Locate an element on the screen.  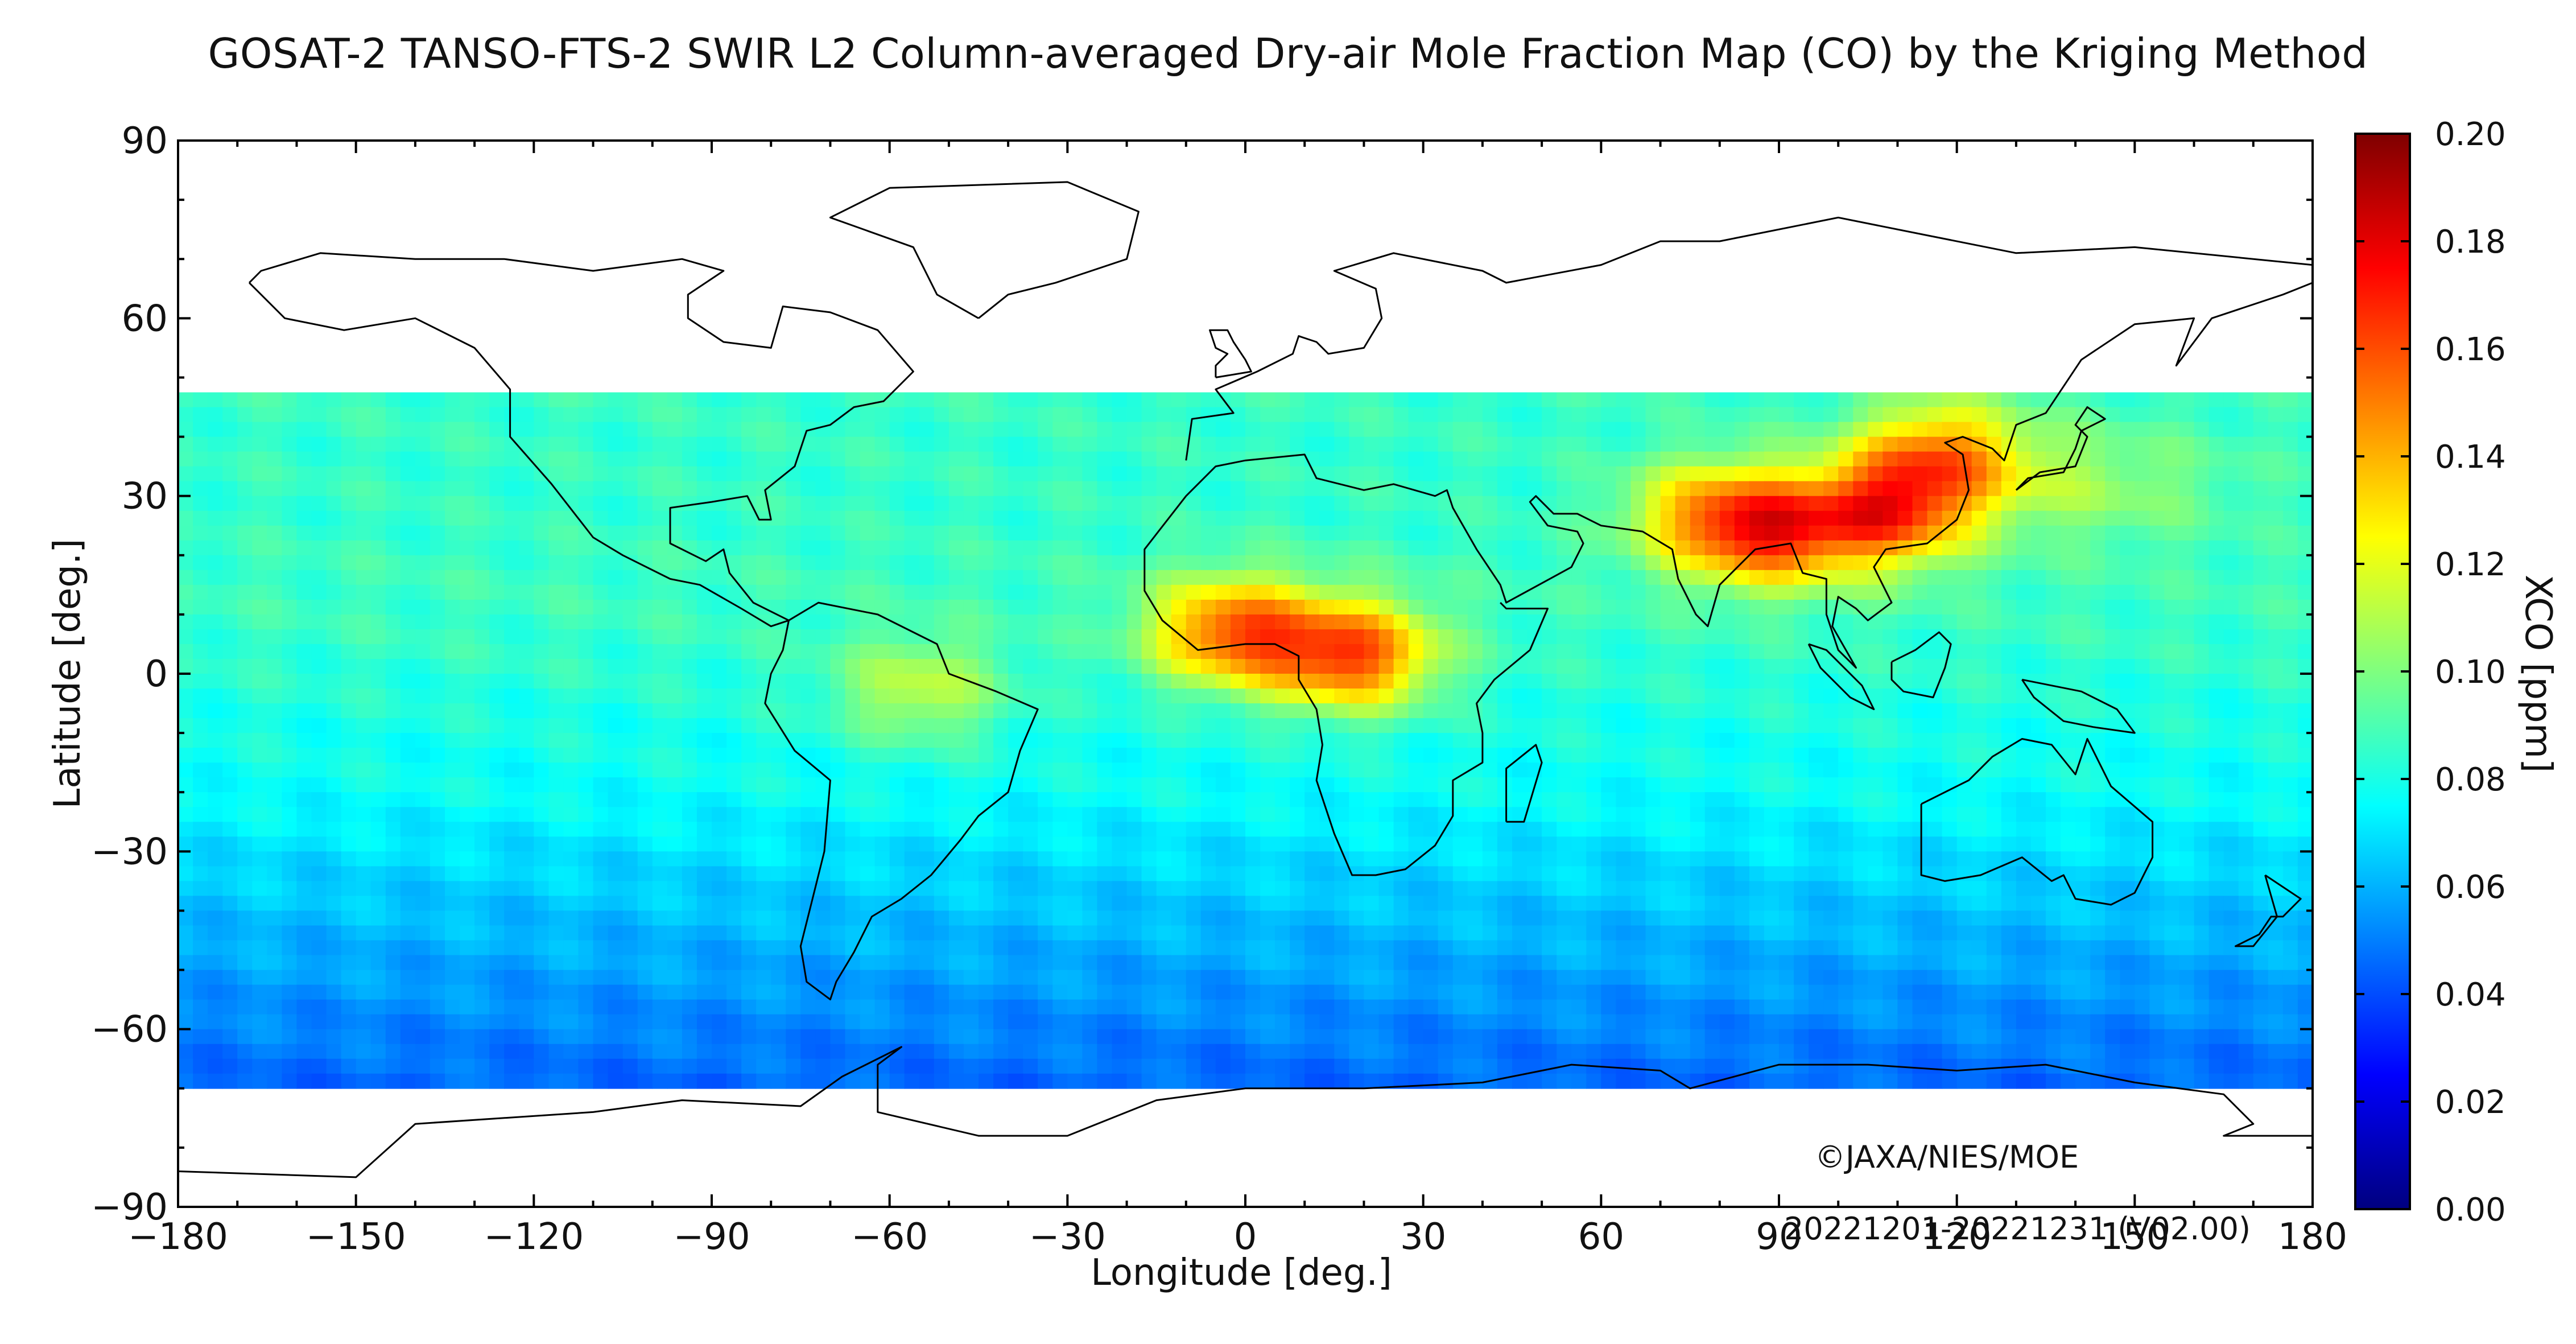
x-tick-label: −90 is located at coordinates (712, 1237).